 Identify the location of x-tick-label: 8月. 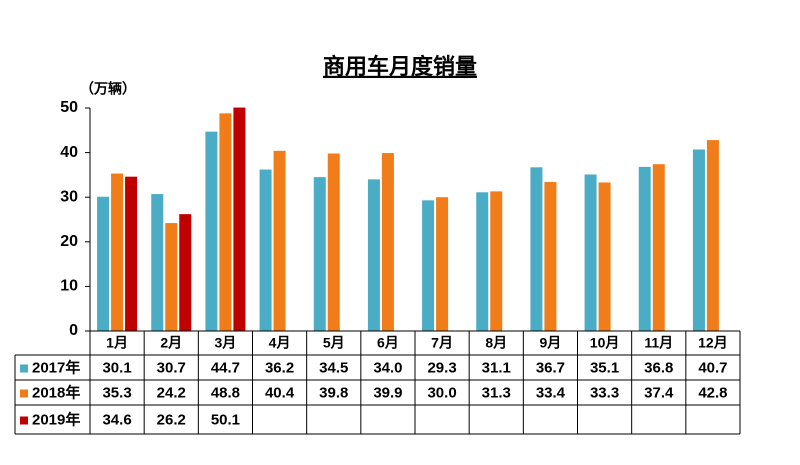
(496, 343).